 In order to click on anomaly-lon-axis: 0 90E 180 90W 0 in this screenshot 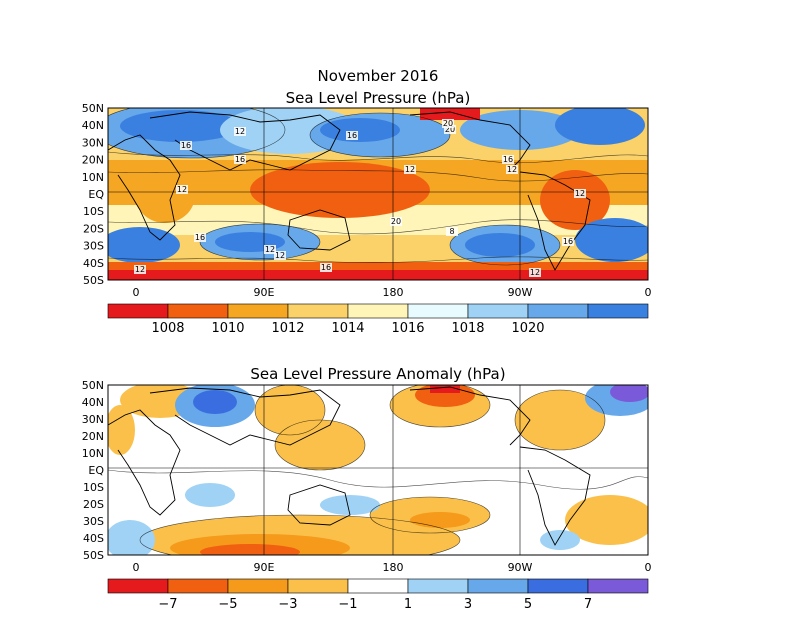, I will do `click(392, 567)`.